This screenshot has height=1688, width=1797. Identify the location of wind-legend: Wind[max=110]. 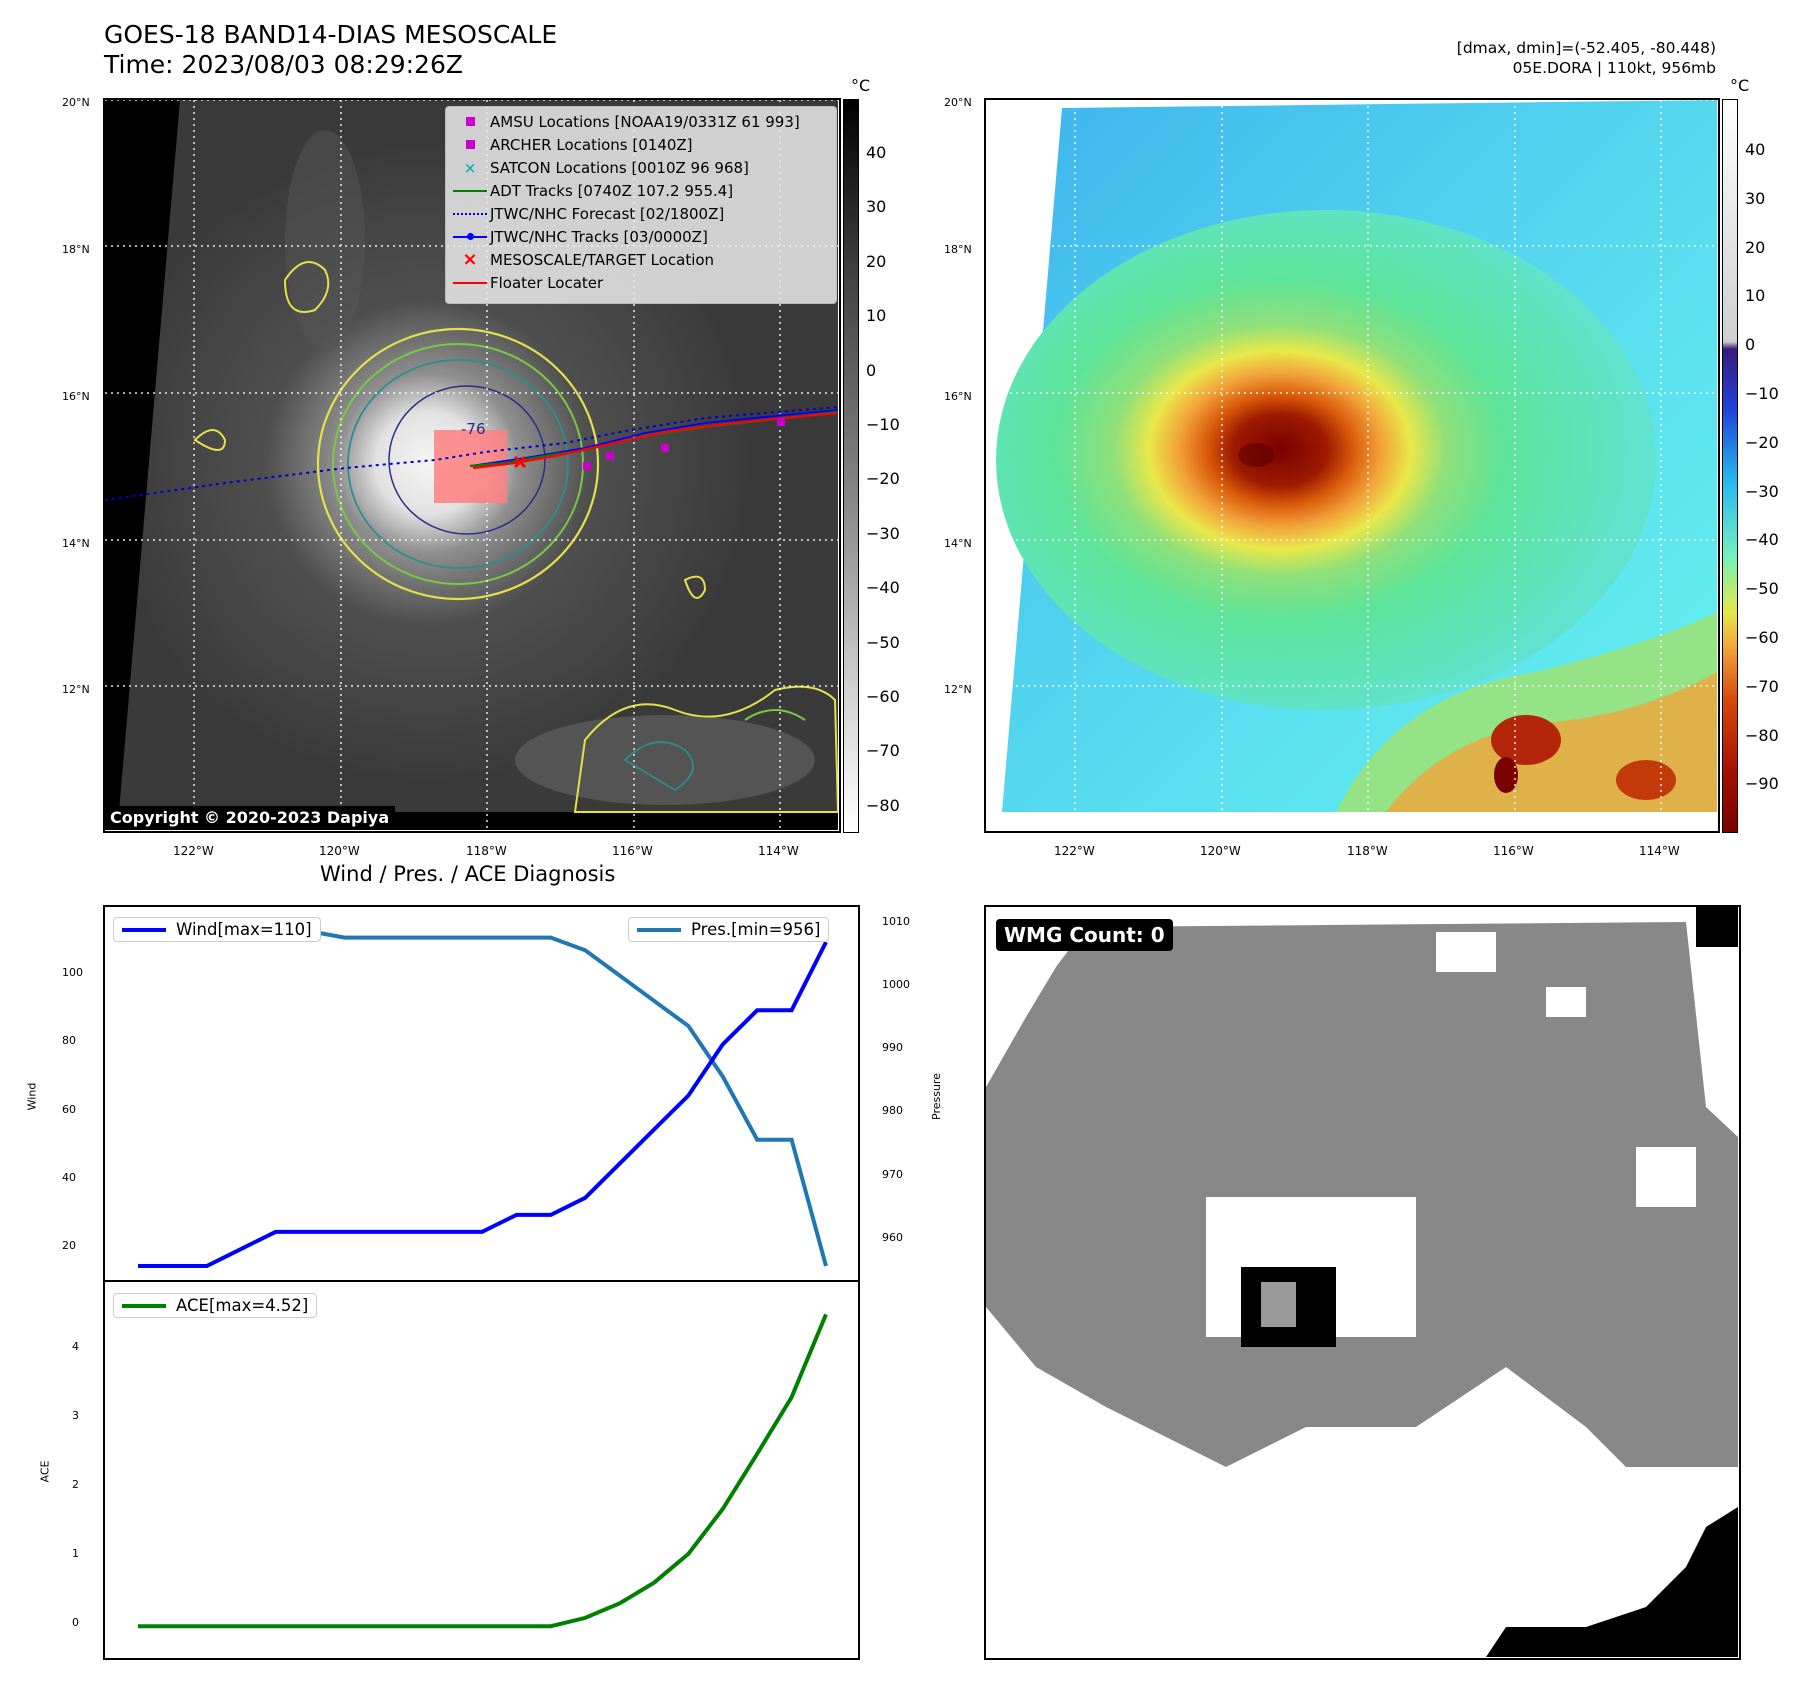
(217, 929).